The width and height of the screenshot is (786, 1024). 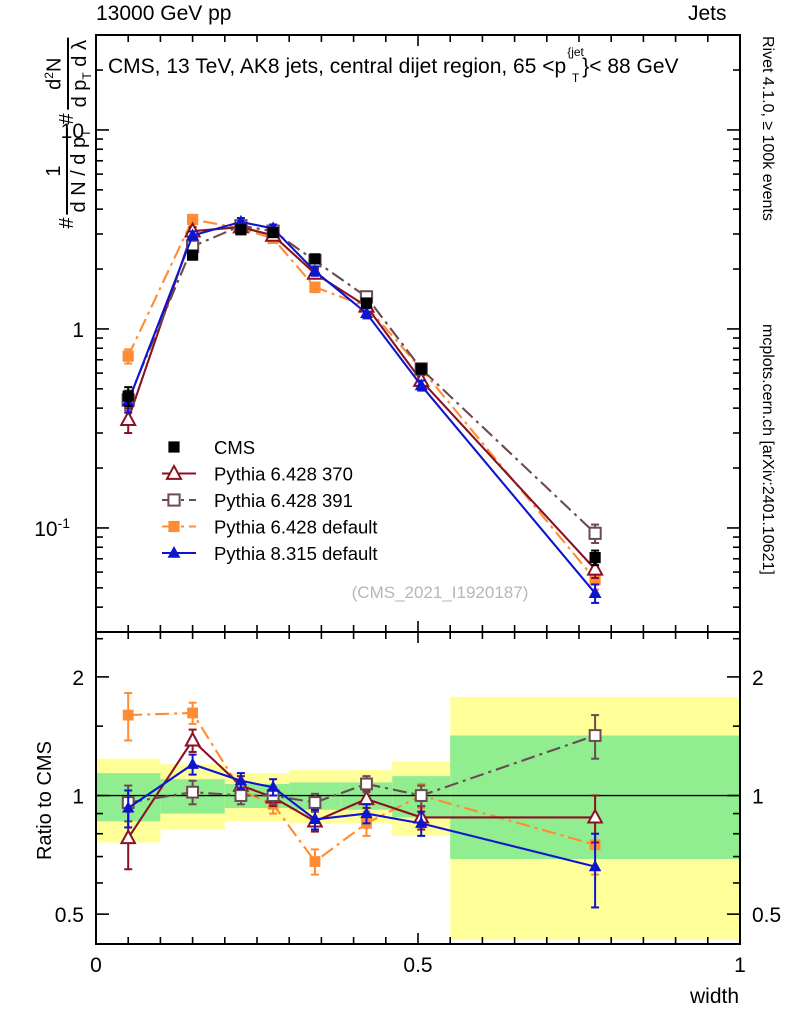 What do you see at coordinates (296, 553) in the screenshot?
I see `legend-label-4: Pythia 8.315 default` at bounding box center [296, 553].